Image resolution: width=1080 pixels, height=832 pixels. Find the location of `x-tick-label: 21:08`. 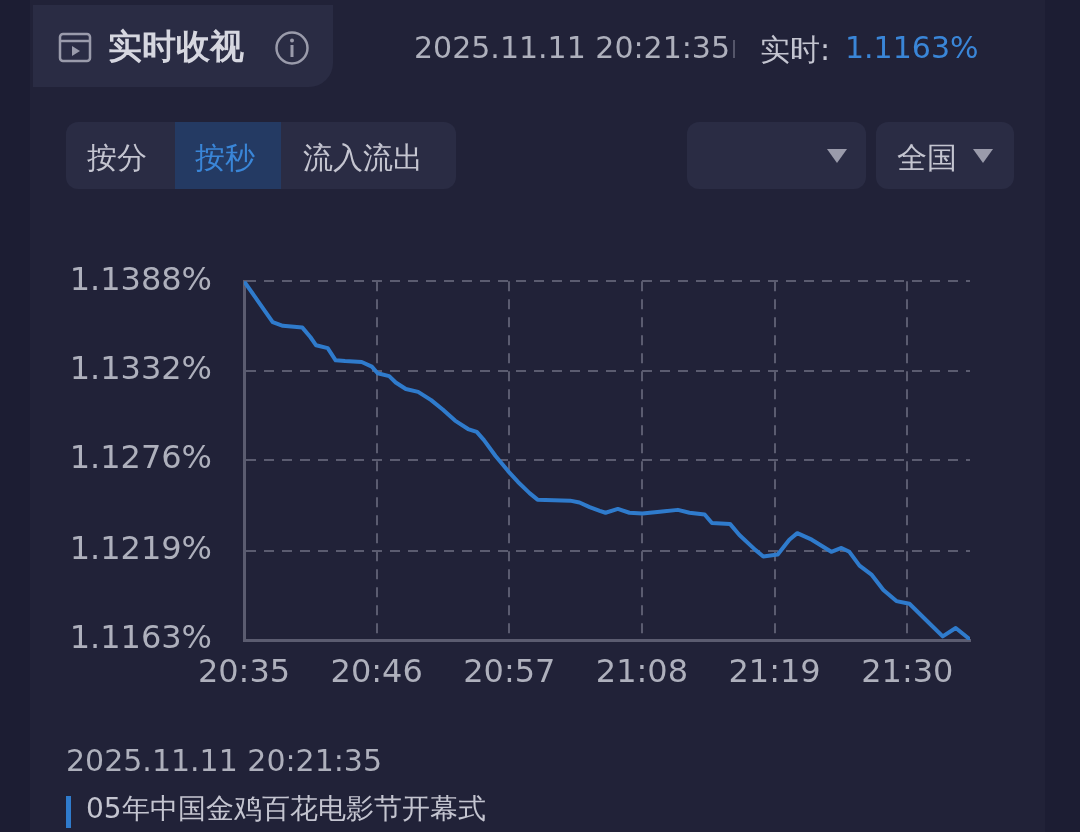

x-tick-label: 21:08 is located at coordinates (642, 670).